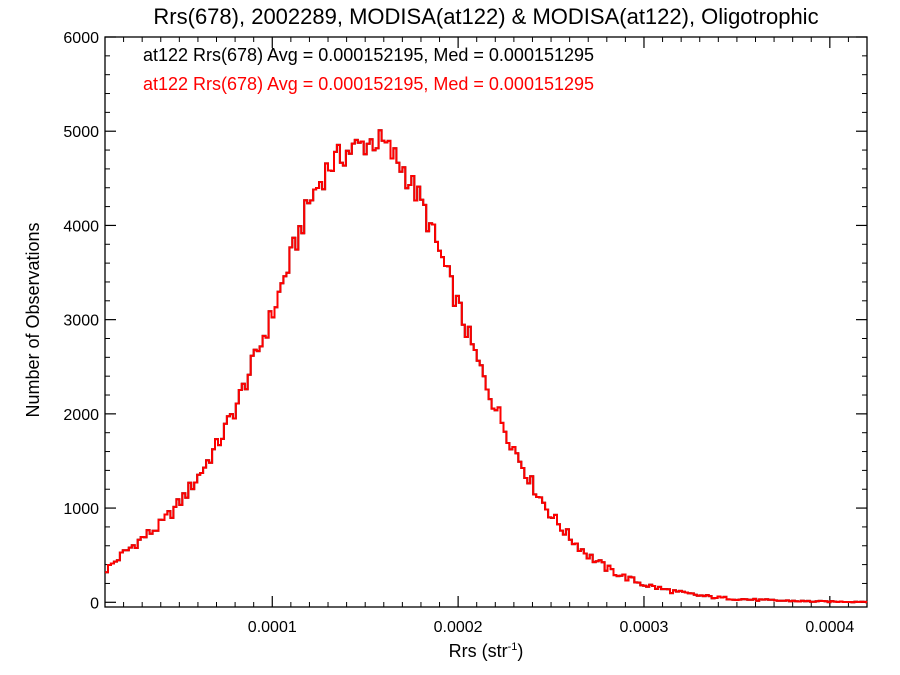 Image resolution: width=900 pixels, height=675 pixels. Describe the element at coordinates (458, 627) in the screenshot. I see `x-tick-label: 0.0002` at that location.